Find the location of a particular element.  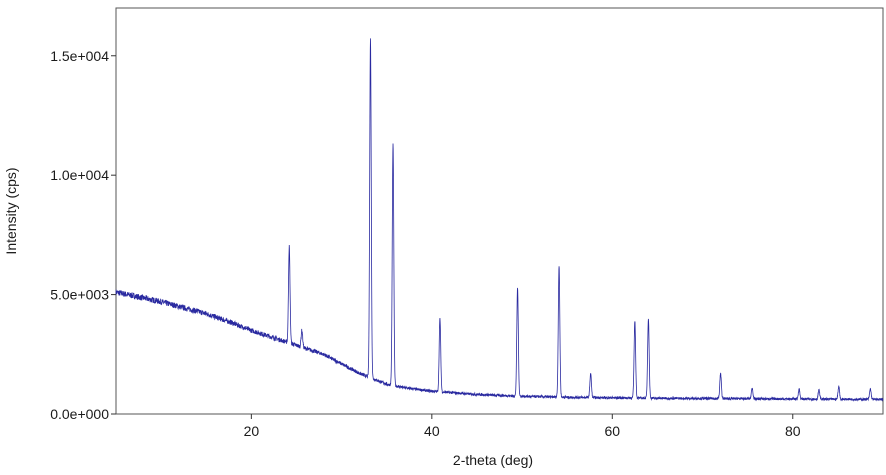

x-tick-label: 20 is located at coordinates (252, 431).